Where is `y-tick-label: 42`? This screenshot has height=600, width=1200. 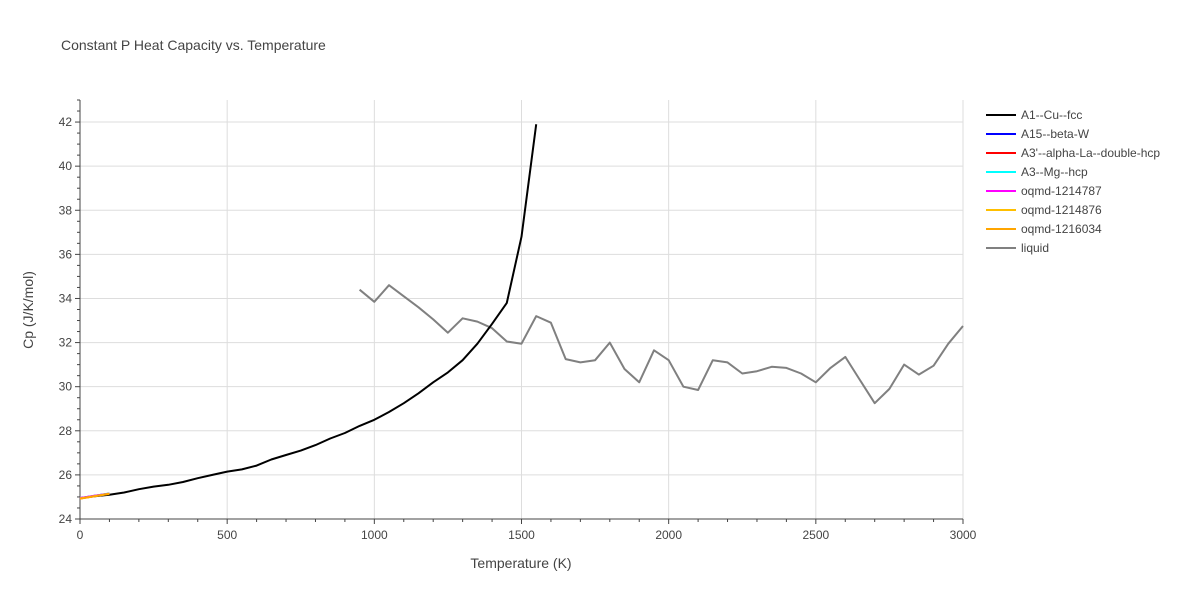 y-tick-label: 42 is located at coordinates (66, 122).